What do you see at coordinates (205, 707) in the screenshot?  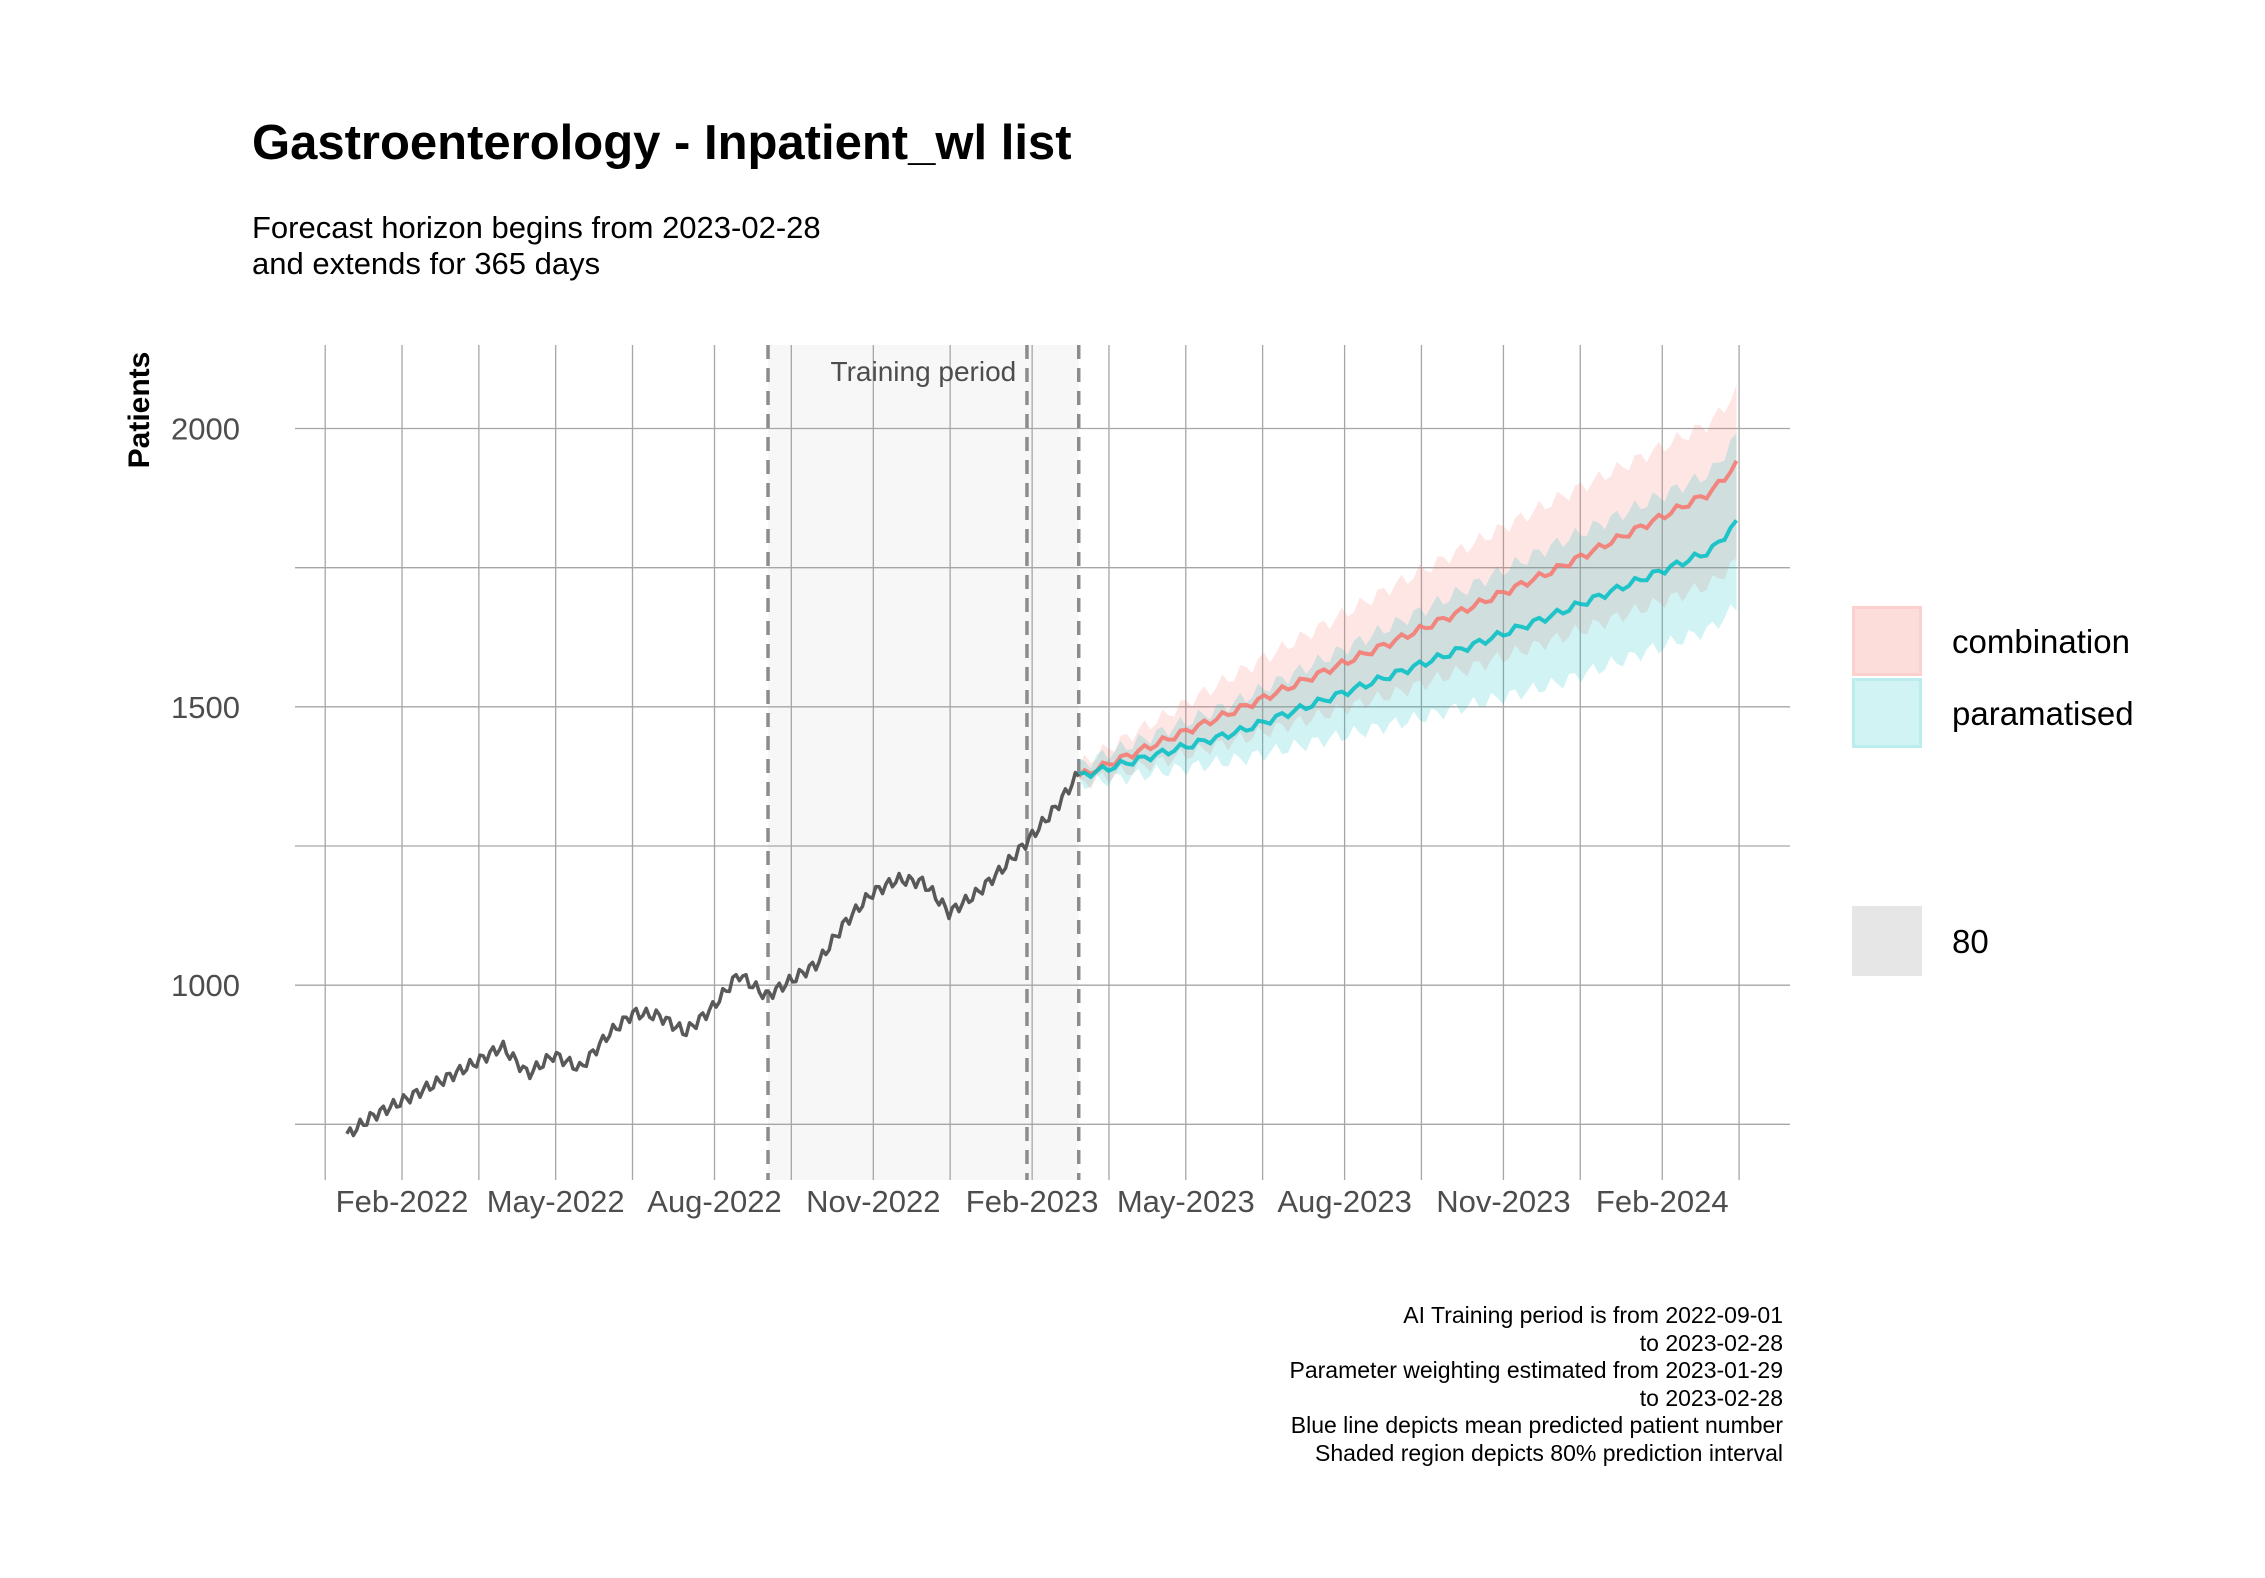 I see `y-tick-label: 1500` at bounding box center [205, 707].